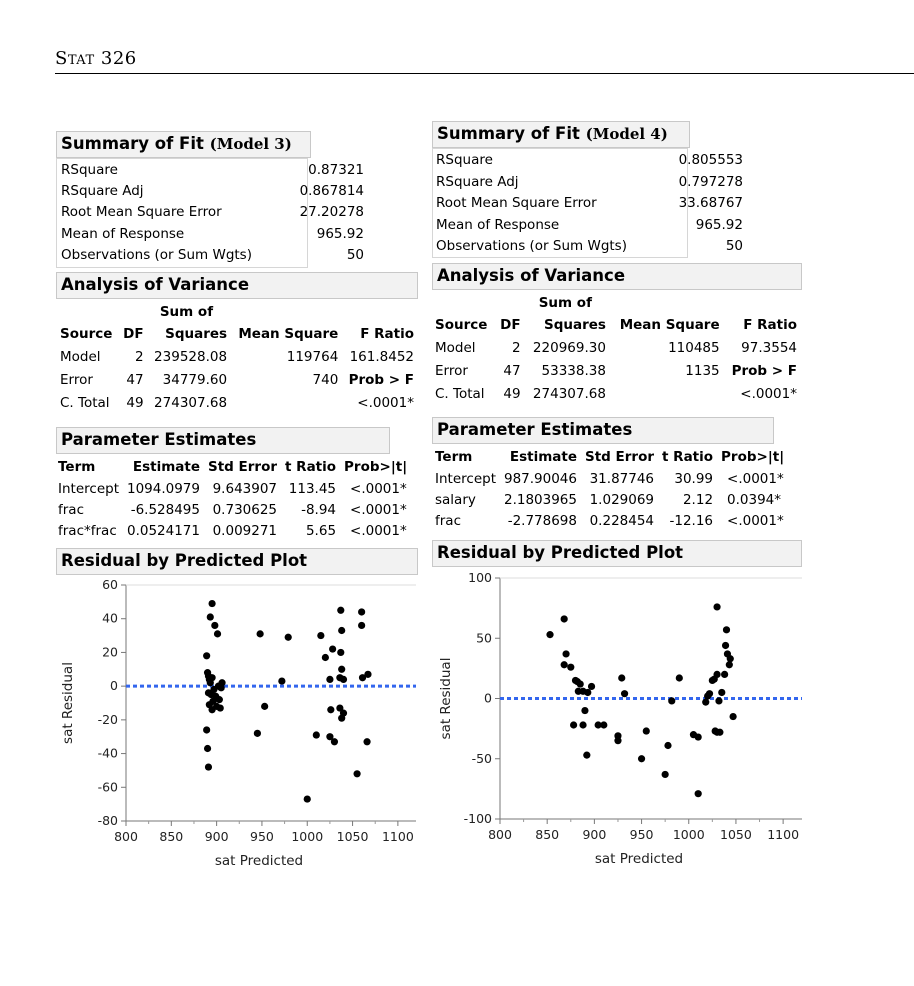 The image size is (914, 986). What do you see at coordinates (110, 651) in the screenshot?
I see `y-tick-label: 20` at bounding box center [110, 651].